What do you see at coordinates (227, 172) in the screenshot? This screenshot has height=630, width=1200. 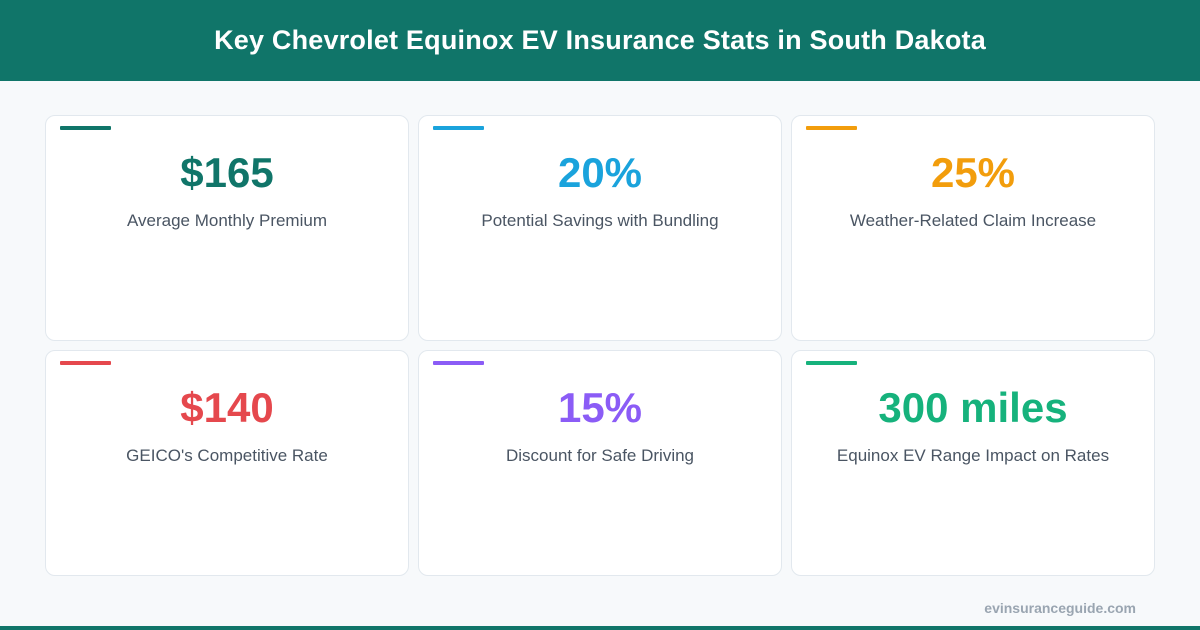 I see `stat-value: $165` at bounding box center [227, 172].